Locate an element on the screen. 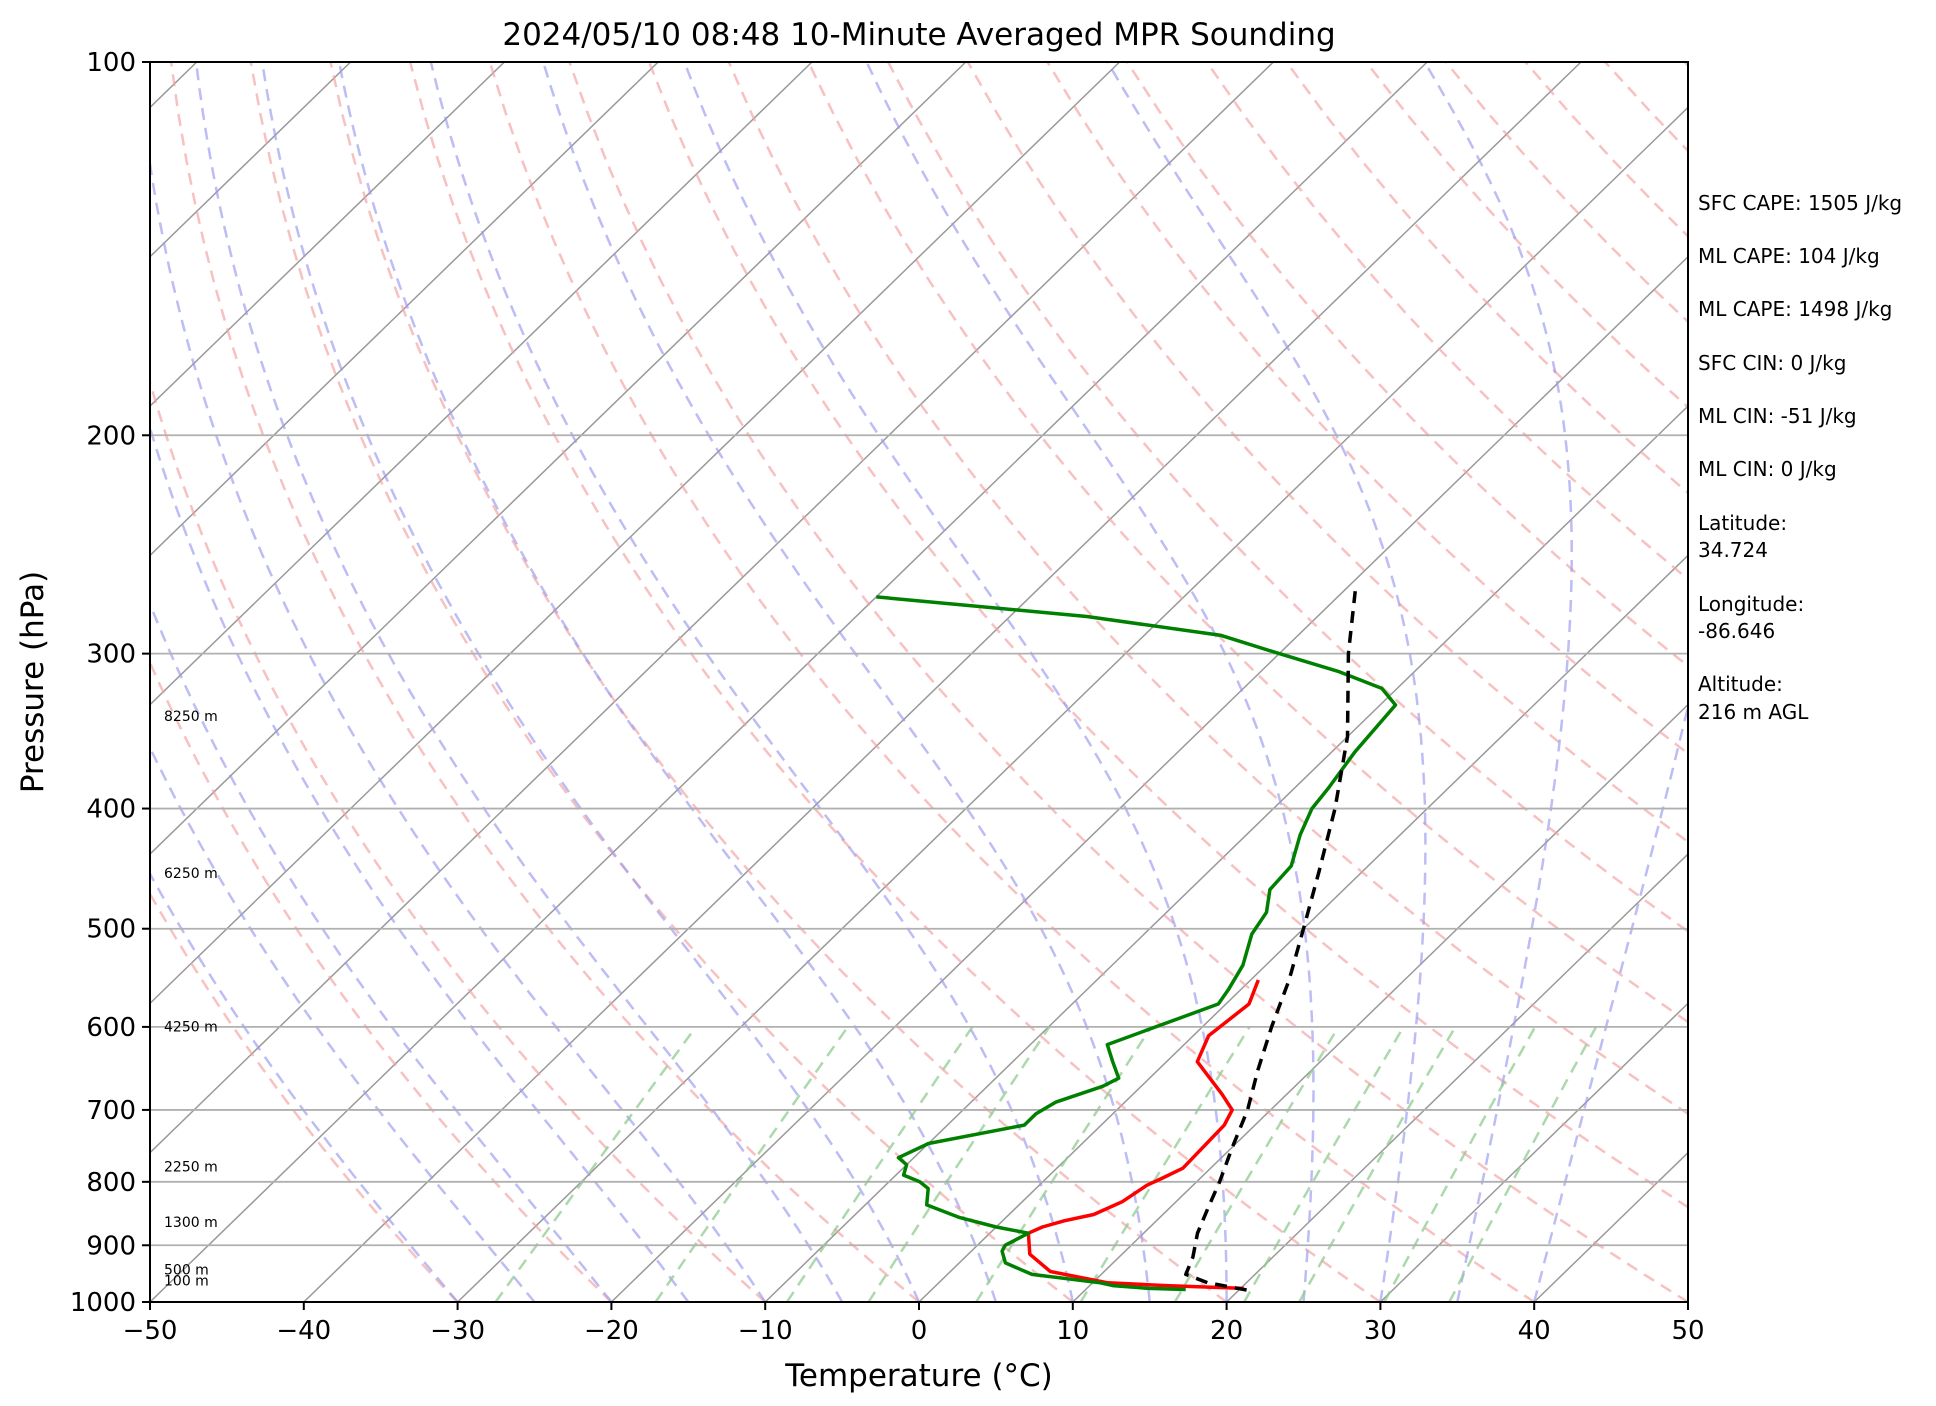 The width and height of the screenshot is (1936, 1406). x-tick-label: 0 is located at coordinates (919, 1331).